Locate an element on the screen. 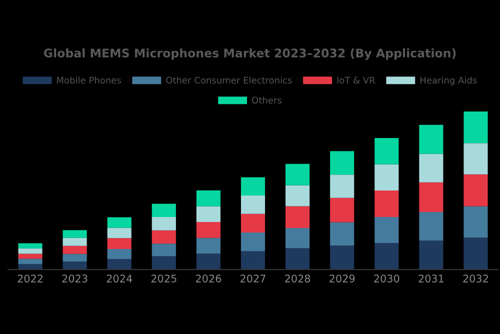 This screenshot has height=334, width=500. legend-label: IoT & VR is located at coordinates (356, 80).